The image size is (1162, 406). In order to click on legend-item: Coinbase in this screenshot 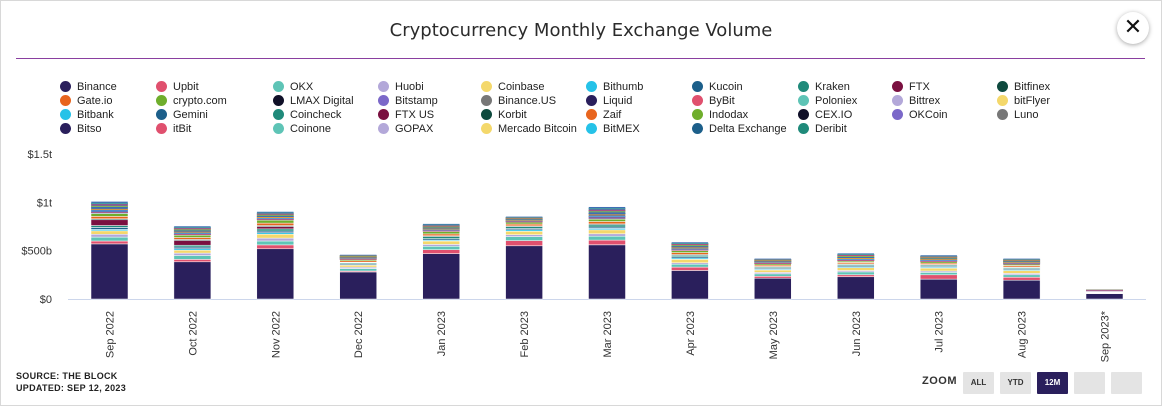, I will do `click(512, 87)`.